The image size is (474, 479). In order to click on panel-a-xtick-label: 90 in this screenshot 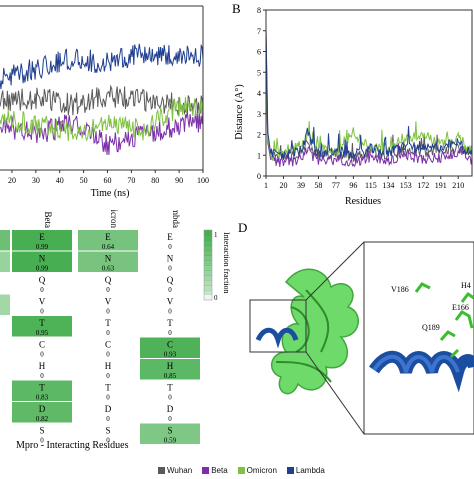, I will do `click(179, 180)`.